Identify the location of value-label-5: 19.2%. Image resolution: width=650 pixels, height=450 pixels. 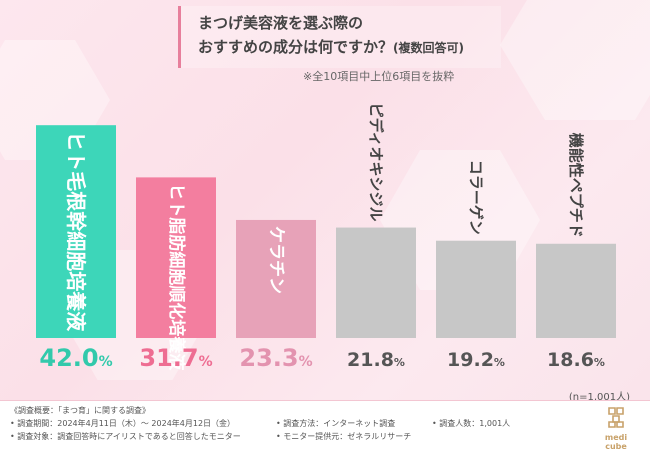
(476, 360).